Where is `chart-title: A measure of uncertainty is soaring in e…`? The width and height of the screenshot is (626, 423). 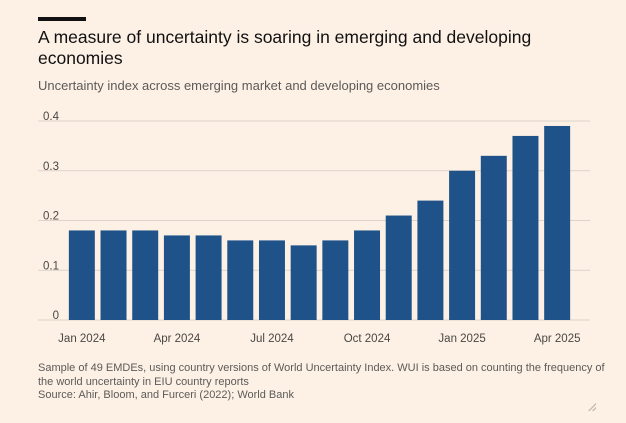
chart-title: A measure of uncertainty is soaring in e… is located at coordinates (285, 47).